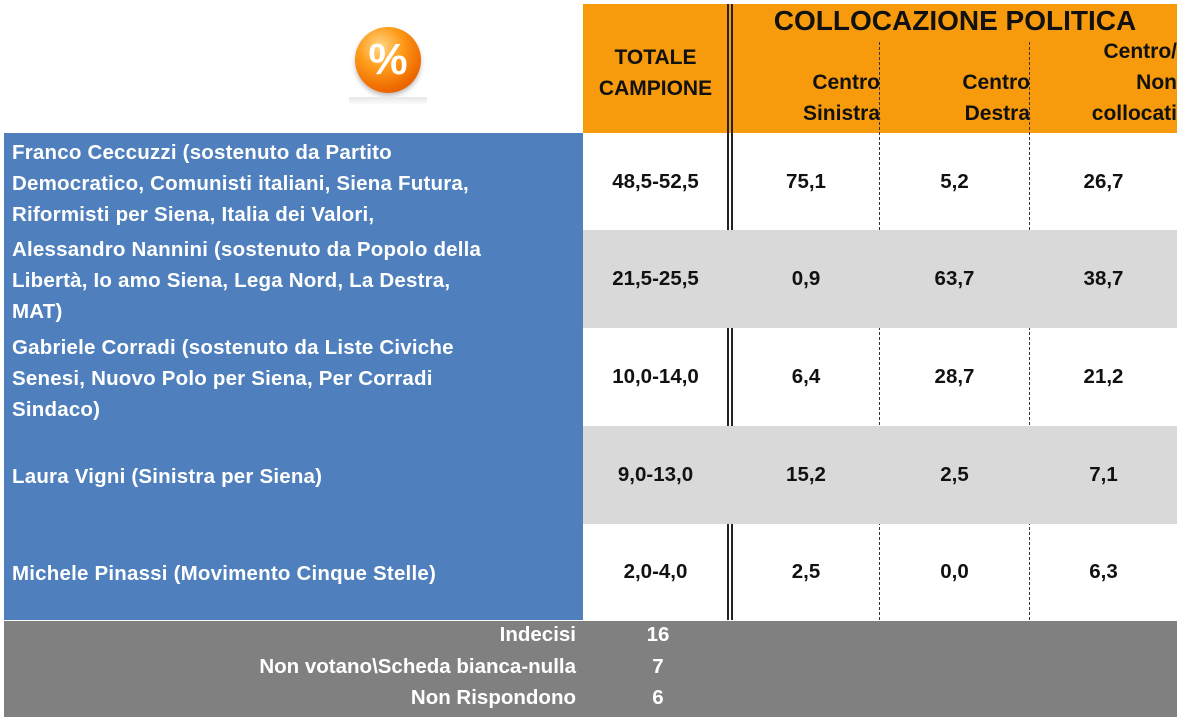 This screenshot has height=717, width=1177. Describe the element at coordinates (417, 666) in the screenshot. I see `footer-label-non-votano: Non votano\Scheda bianca-nulla` at that location.